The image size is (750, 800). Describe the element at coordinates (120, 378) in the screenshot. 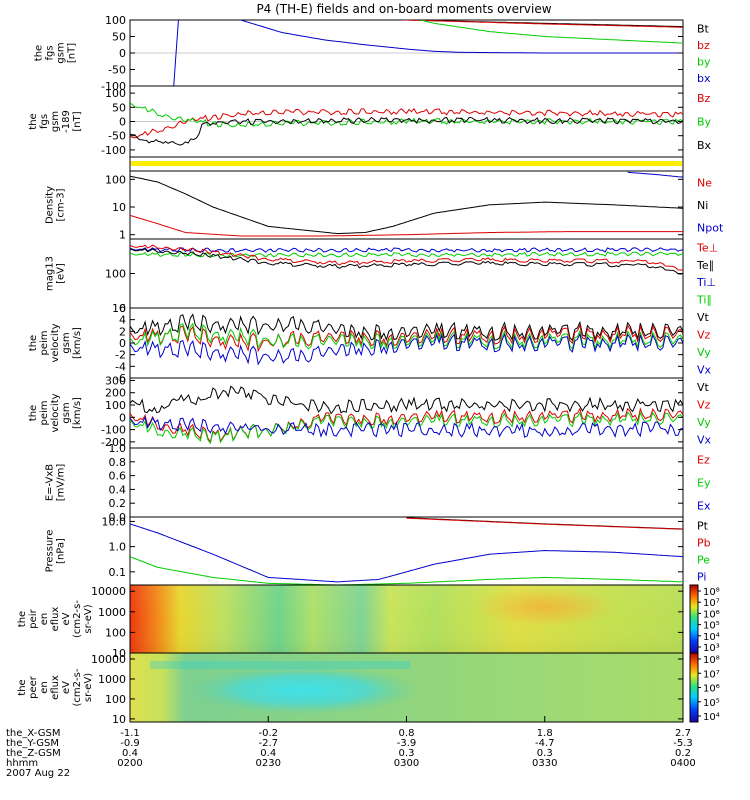

I see `panel-velocity_fine-ytick-label: -6` at that location.